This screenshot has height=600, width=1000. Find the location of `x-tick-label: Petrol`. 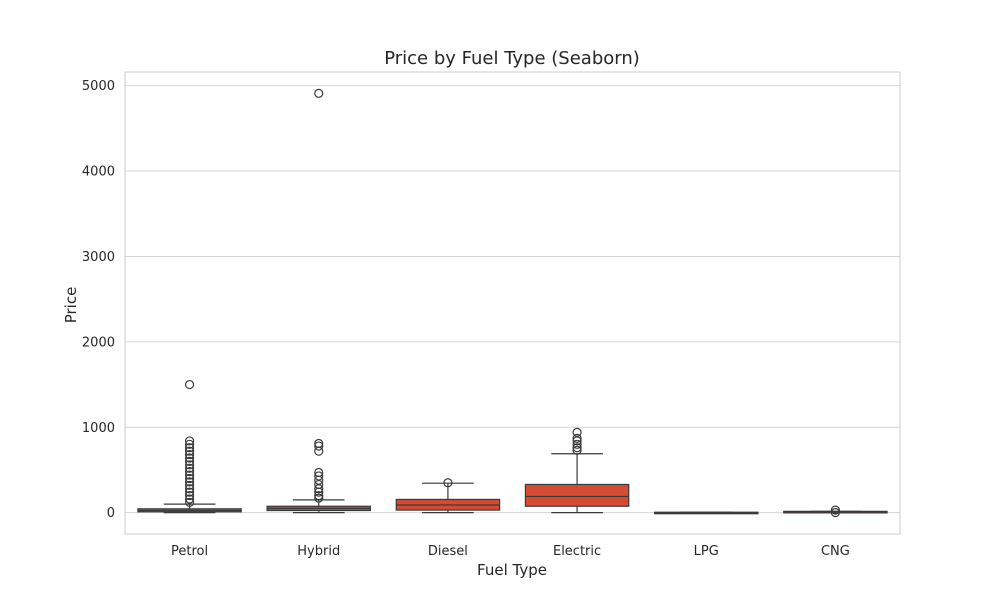

x-tick-label: Petrol is located at coordinates (189, 551).